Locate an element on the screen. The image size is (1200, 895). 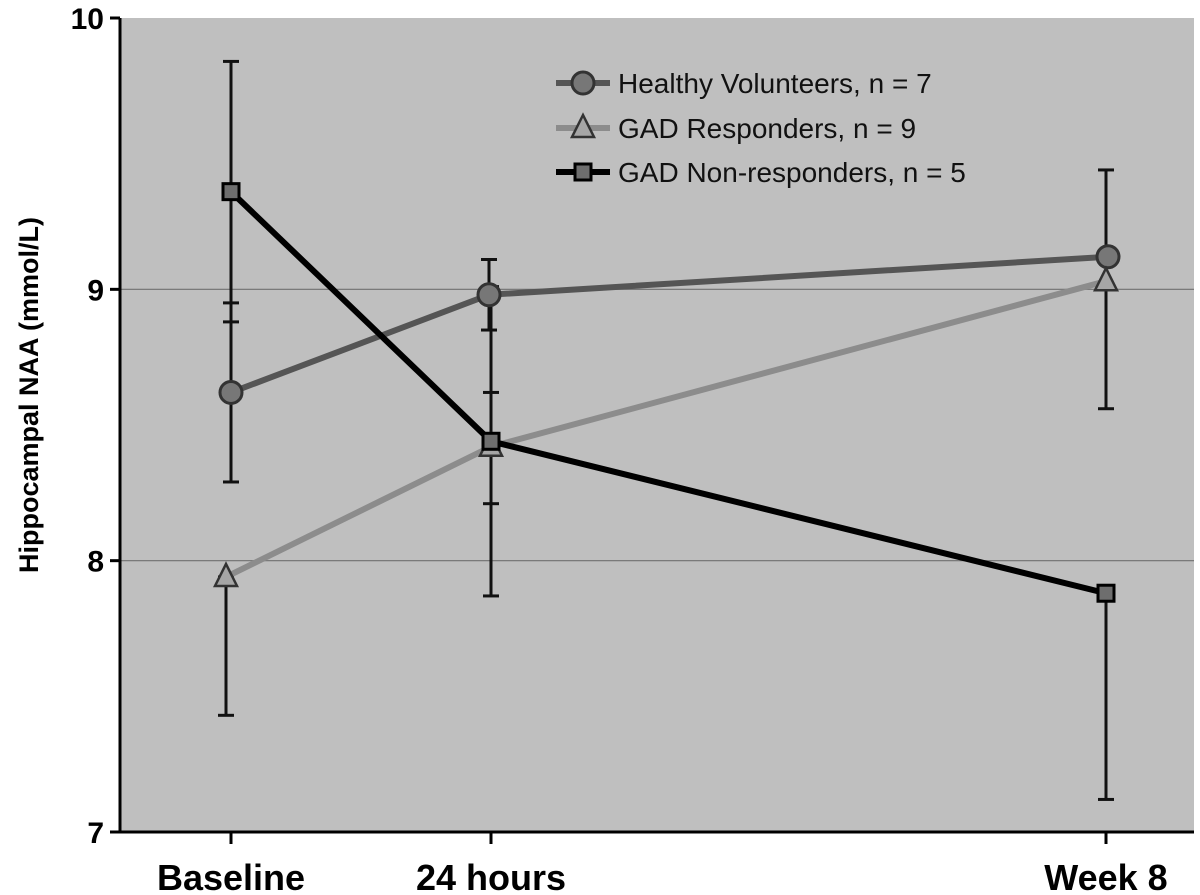
y-axis-label: Hippocampal NAA (mmol/L) is located at coordinates (29, 395).